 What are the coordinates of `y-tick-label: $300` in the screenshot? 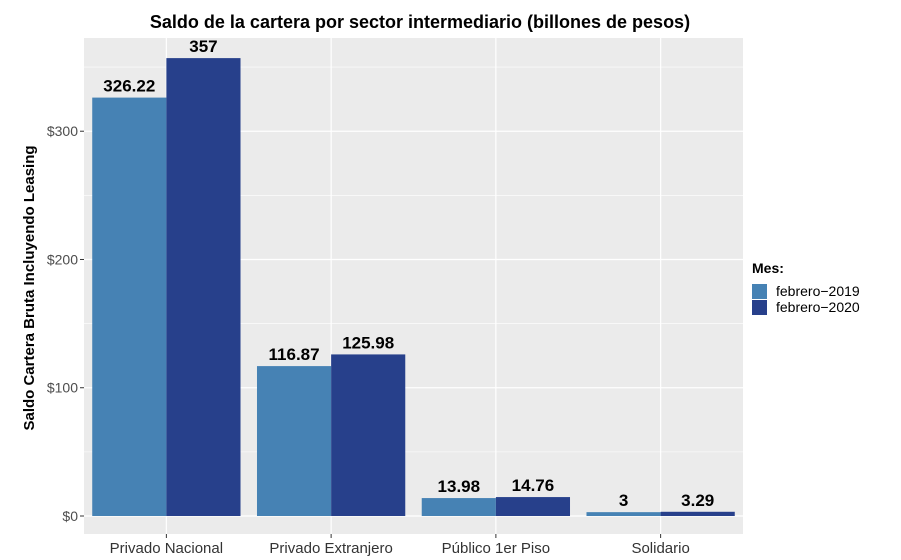 It's located at (62, 131).